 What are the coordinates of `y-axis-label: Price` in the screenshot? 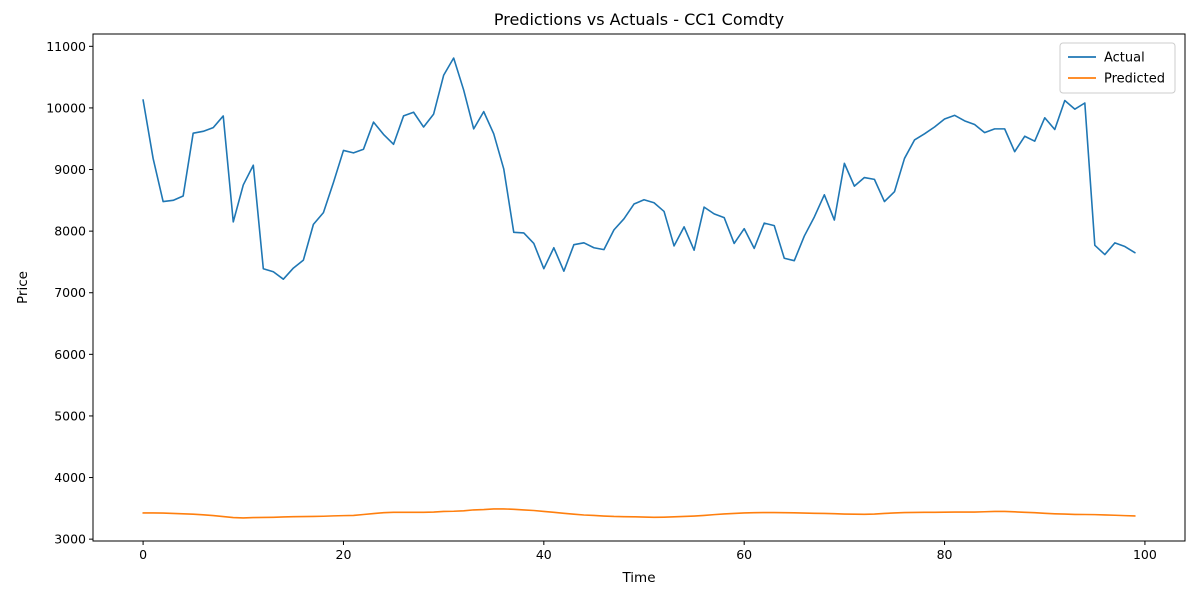 It's located at (23, 287).